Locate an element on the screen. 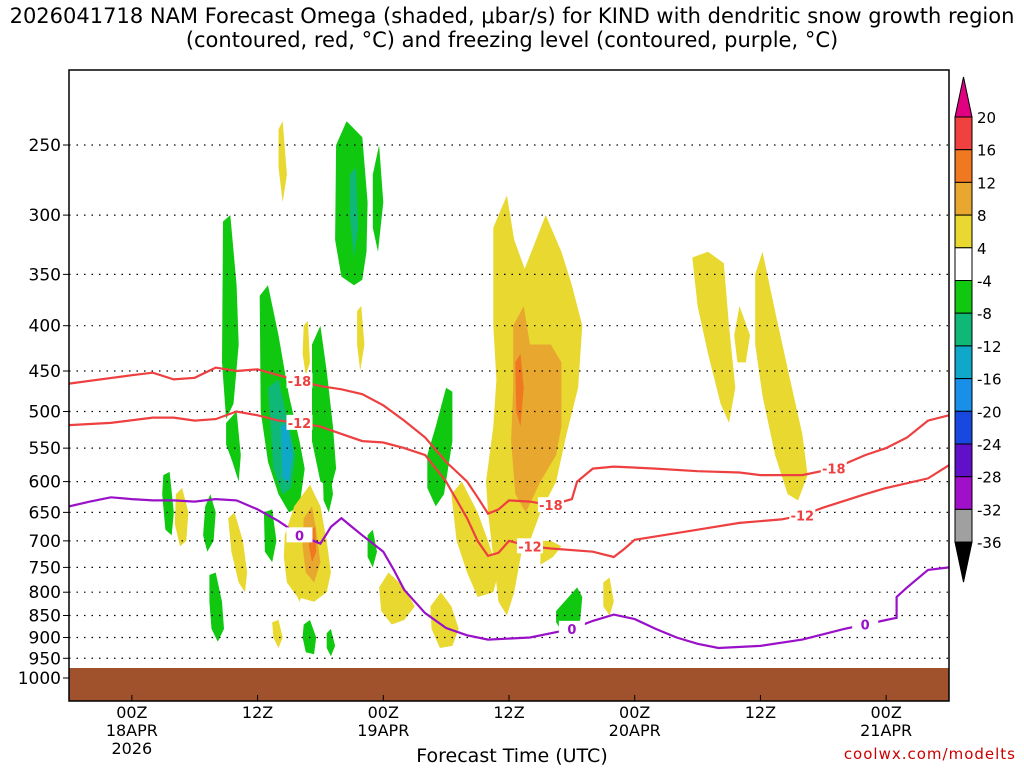 The height and width of the screenshot is (768, 1024). y-tick-label-550: 550 is located at coordinates (45, 449).